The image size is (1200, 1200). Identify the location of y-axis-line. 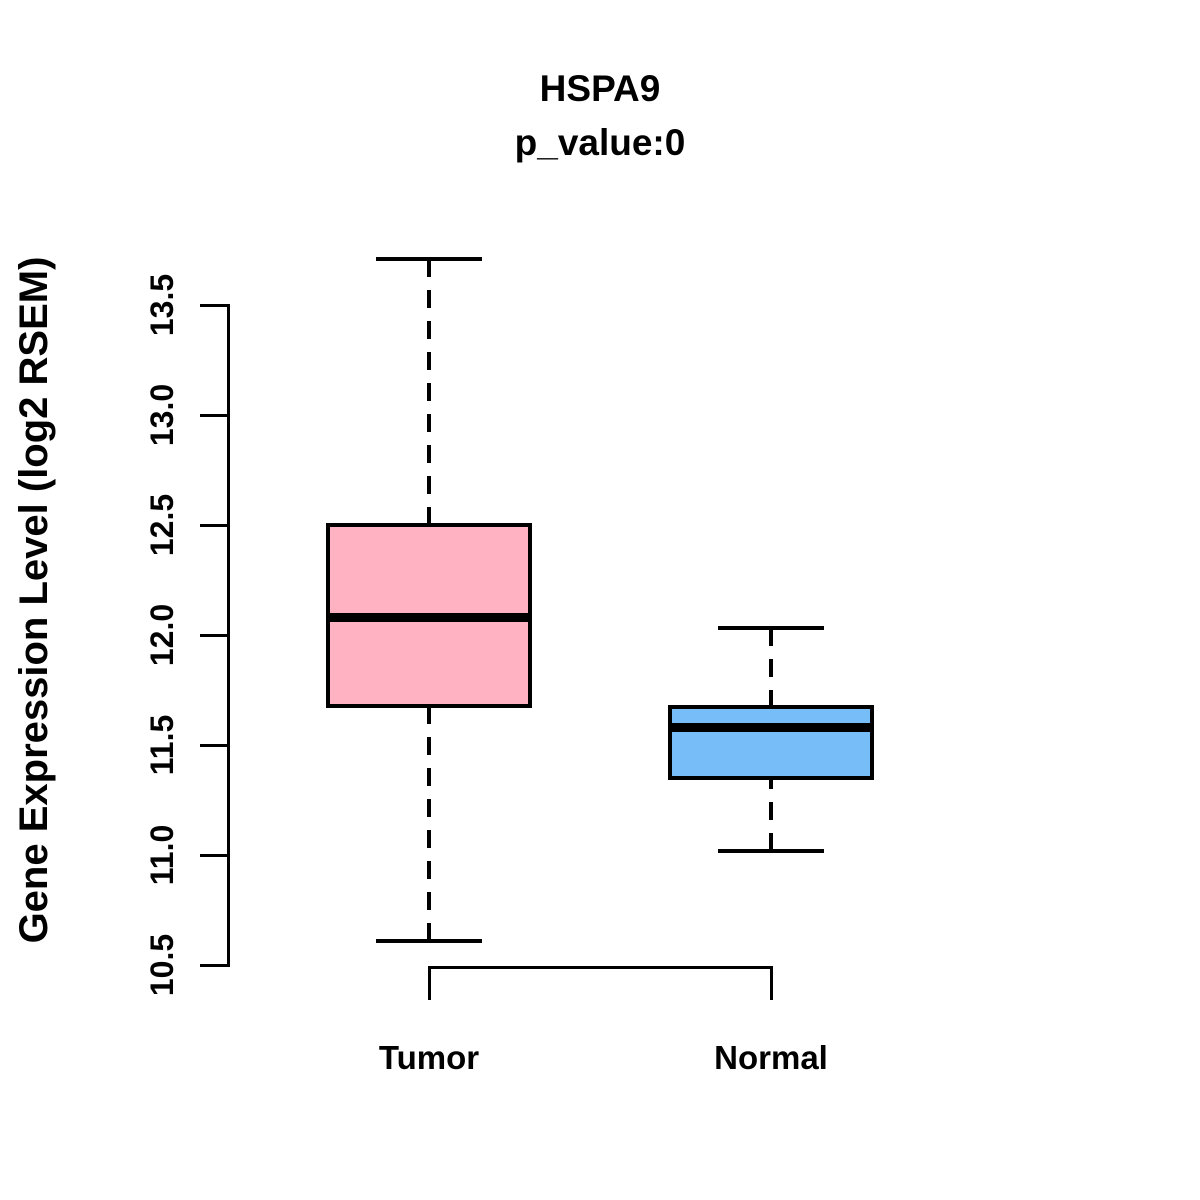
(228, 635).